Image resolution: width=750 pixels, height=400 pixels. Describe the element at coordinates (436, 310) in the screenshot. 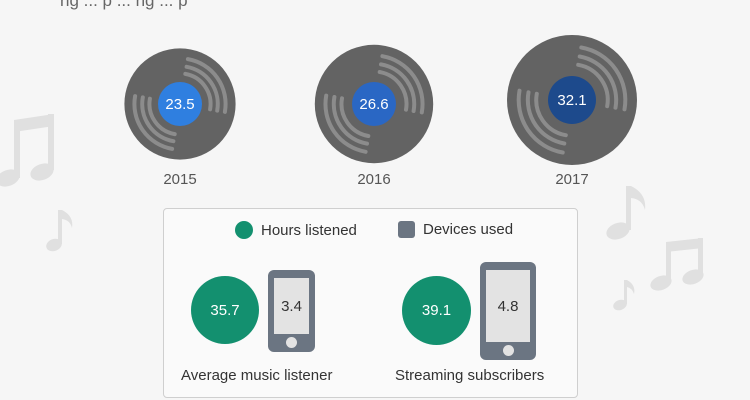

I see `hours-circle-streaming: 39.1` at that location.